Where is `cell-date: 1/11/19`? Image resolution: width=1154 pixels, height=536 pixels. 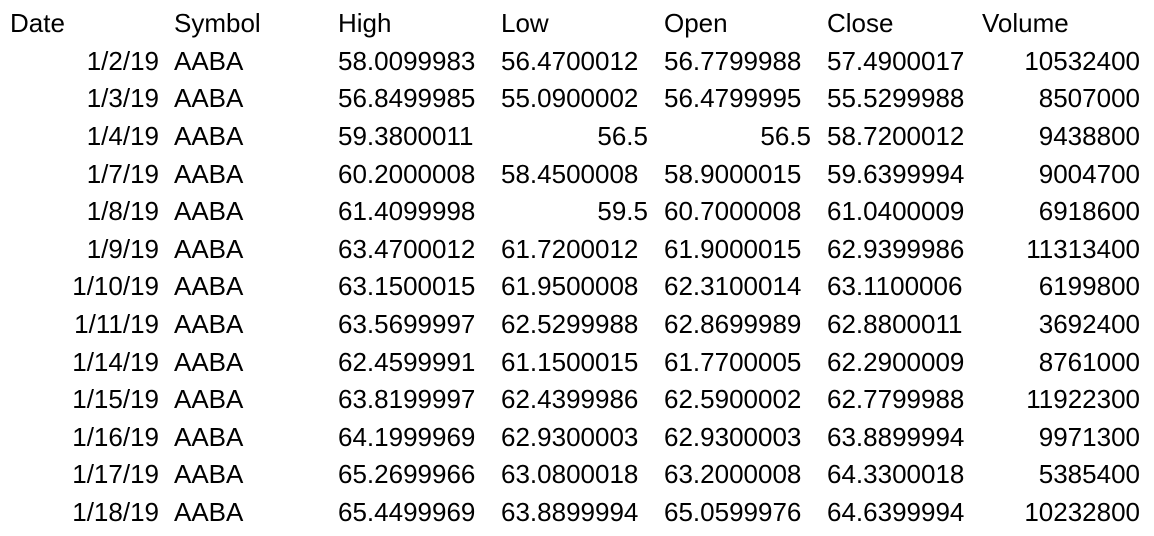
cell-date: 1/11/19 is located at coordinates (116, 324).